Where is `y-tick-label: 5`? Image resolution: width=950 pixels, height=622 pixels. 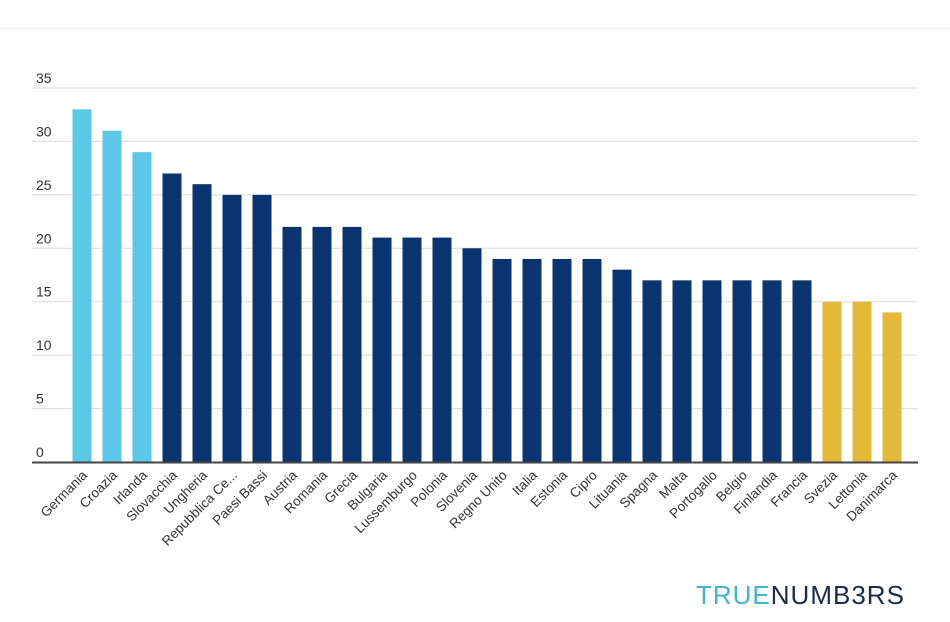
y-tick-label: 5 is located at coordinates (40, 399).